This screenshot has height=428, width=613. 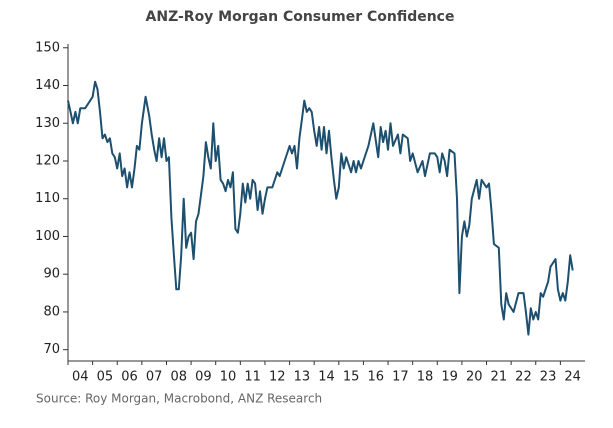 I want to click on x-tick-label: 17, so click(x=400, y=377).